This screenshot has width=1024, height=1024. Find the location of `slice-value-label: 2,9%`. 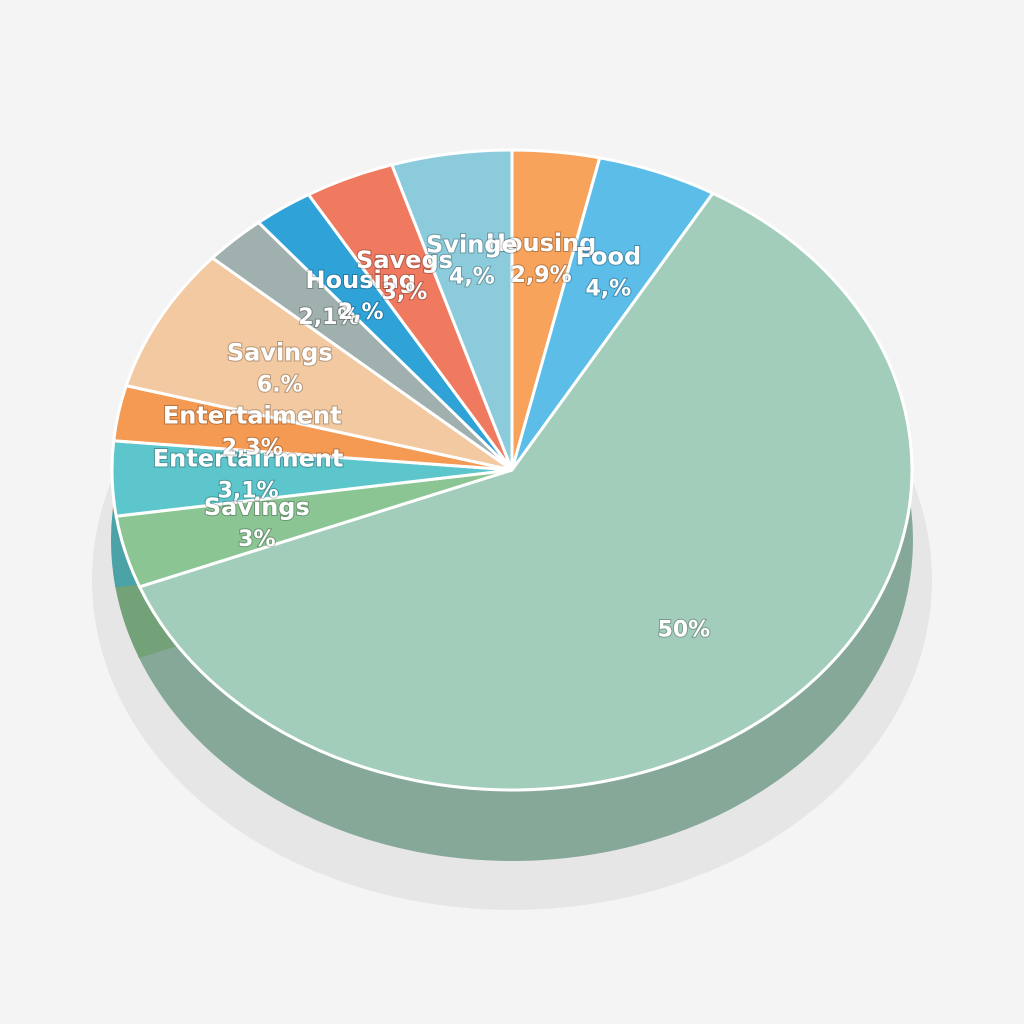

slice-value-label: 2,9% is located at coordinates (541, 275).